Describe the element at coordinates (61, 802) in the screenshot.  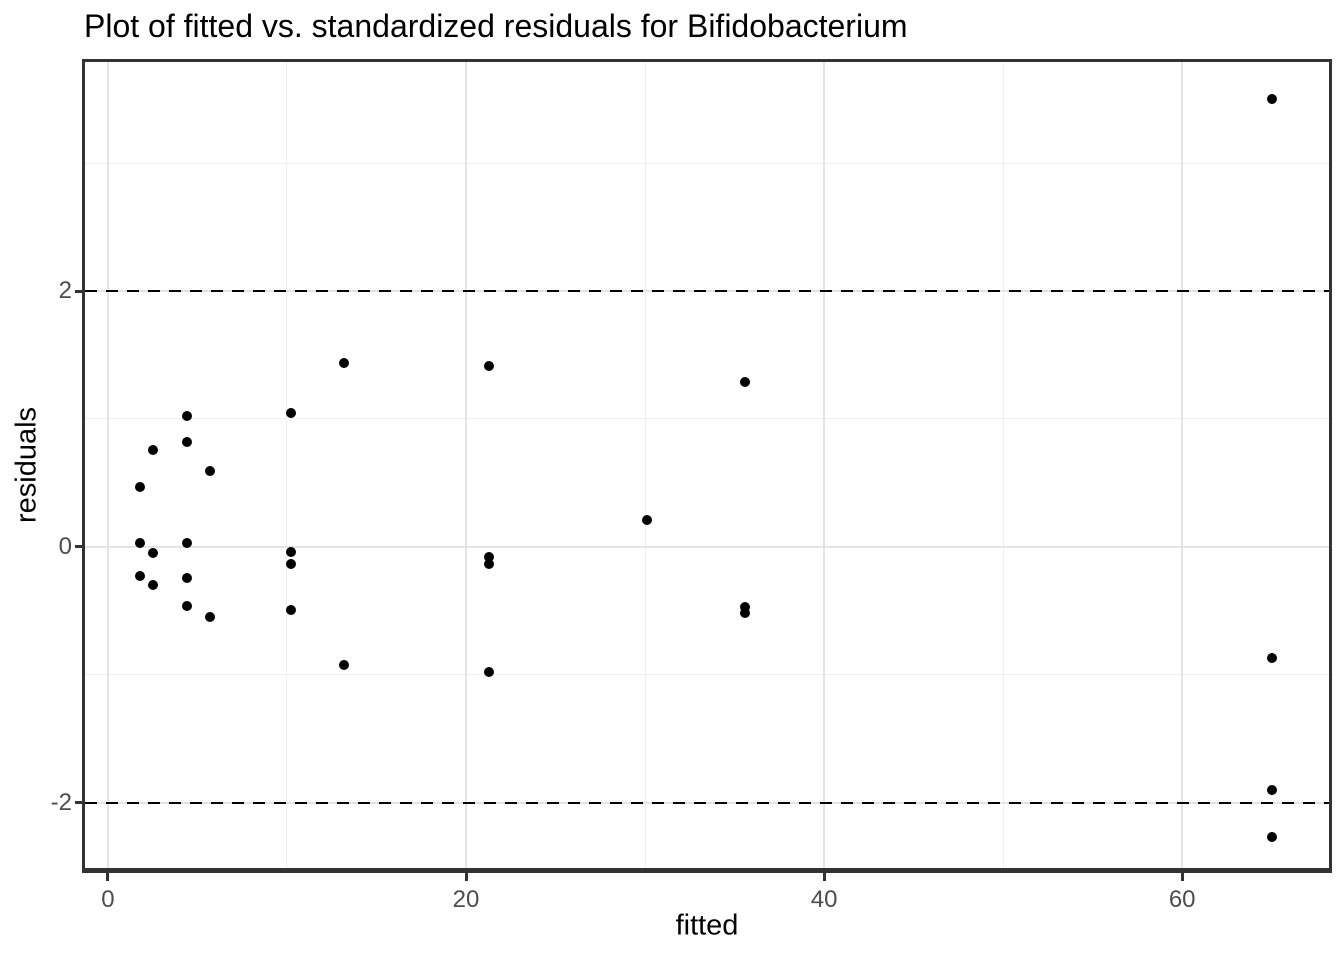
I see `y-tick-label: -2` at that location.